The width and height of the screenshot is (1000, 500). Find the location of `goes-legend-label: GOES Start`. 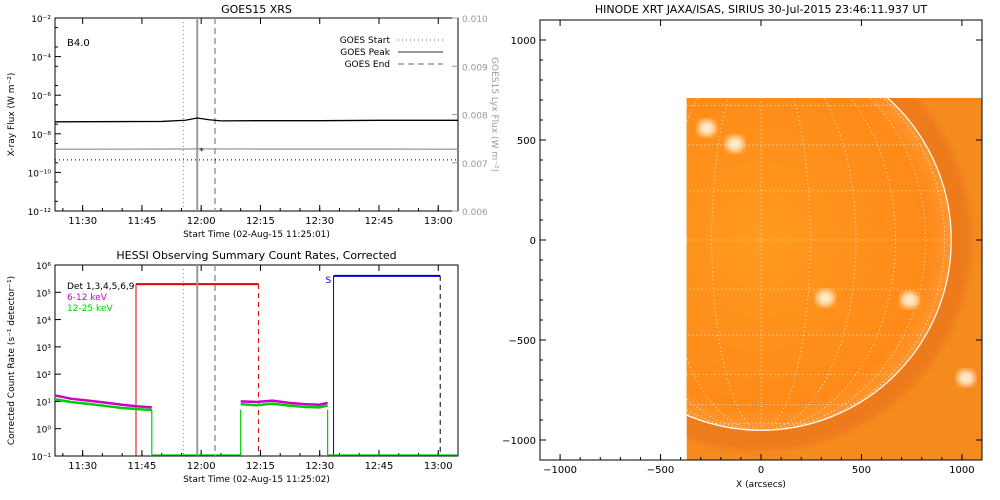

goes-legend-label: GOES Start is located at coordinates (365, 41).